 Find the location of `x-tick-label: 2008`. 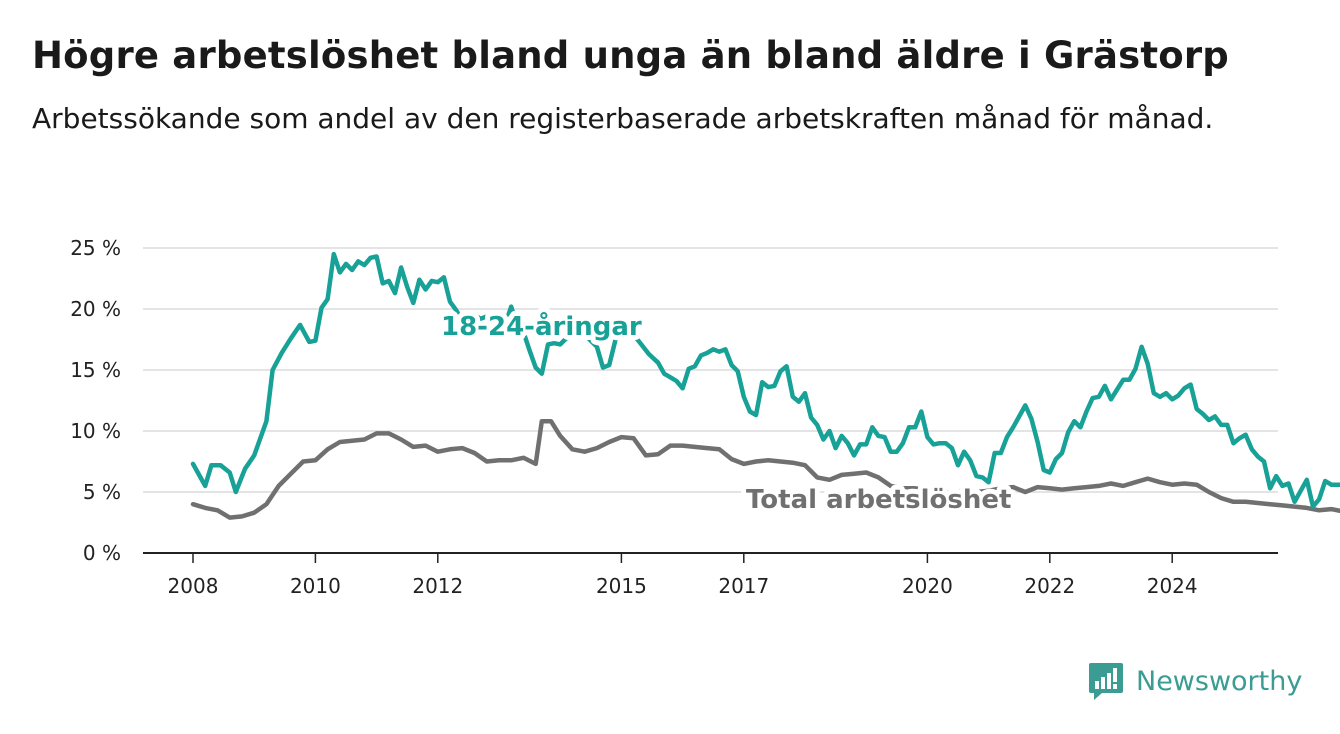

x-tick-label: 2008 is located at coordinates (193, 586).